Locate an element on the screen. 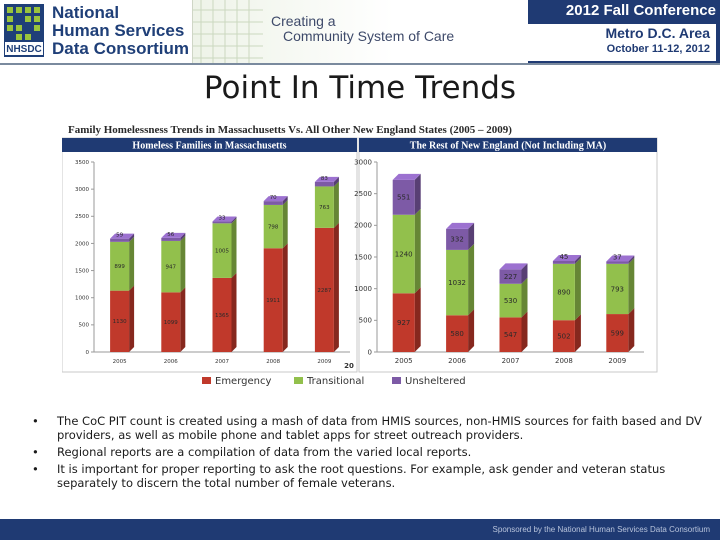 Image resolution: width=720 pixels, height=540 pixels. y-tick-label: 2500 is located at coordinates (363, 194).